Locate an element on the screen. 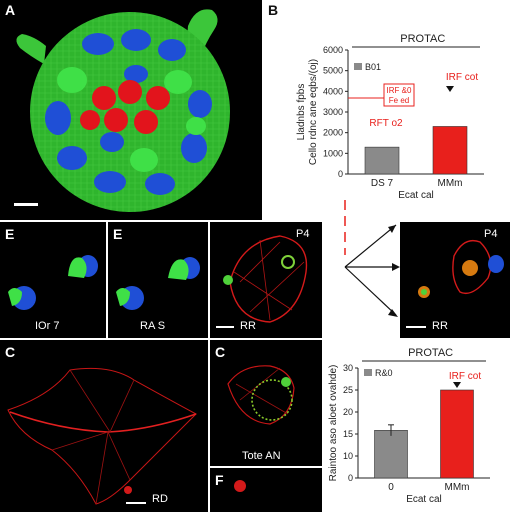 This screenshot has width=512, height=512. arrow-head-down is located at coordinates (393, 313).